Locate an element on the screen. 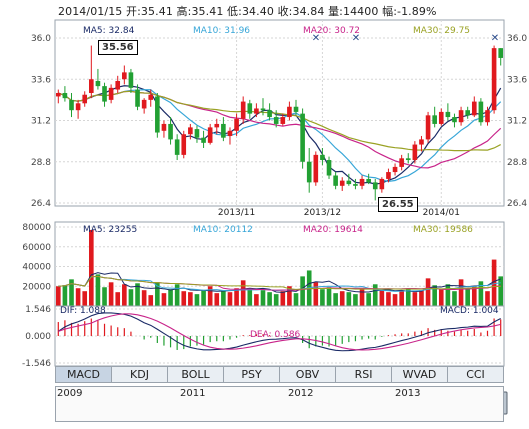 The image size is (529, 429). price-ma5-legend: MA5: 32.84 is located at coordinates (109, 31).